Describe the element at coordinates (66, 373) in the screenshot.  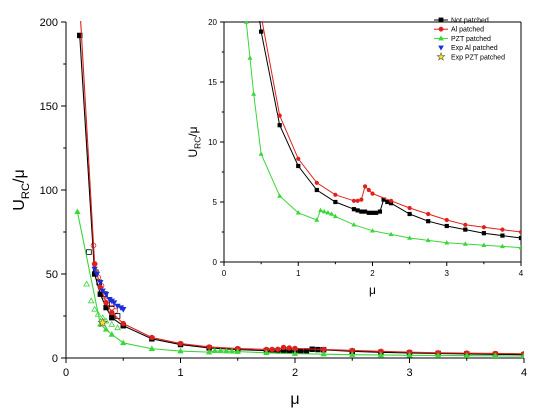
I see `main-x-tick-label: 0` at that location.